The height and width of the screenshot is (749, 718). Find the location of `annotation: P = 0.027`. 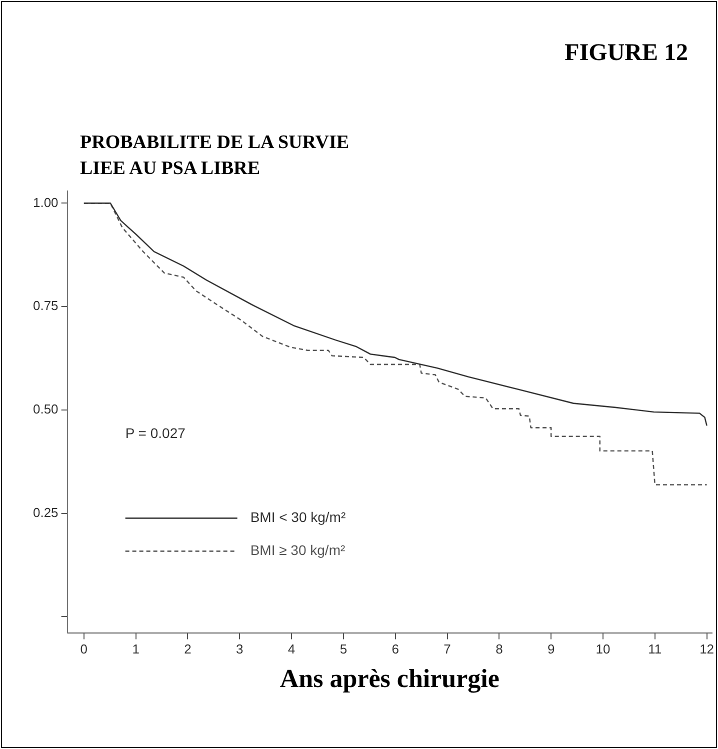

annotation: P = 0.027 is located at coordinates (155, 432).